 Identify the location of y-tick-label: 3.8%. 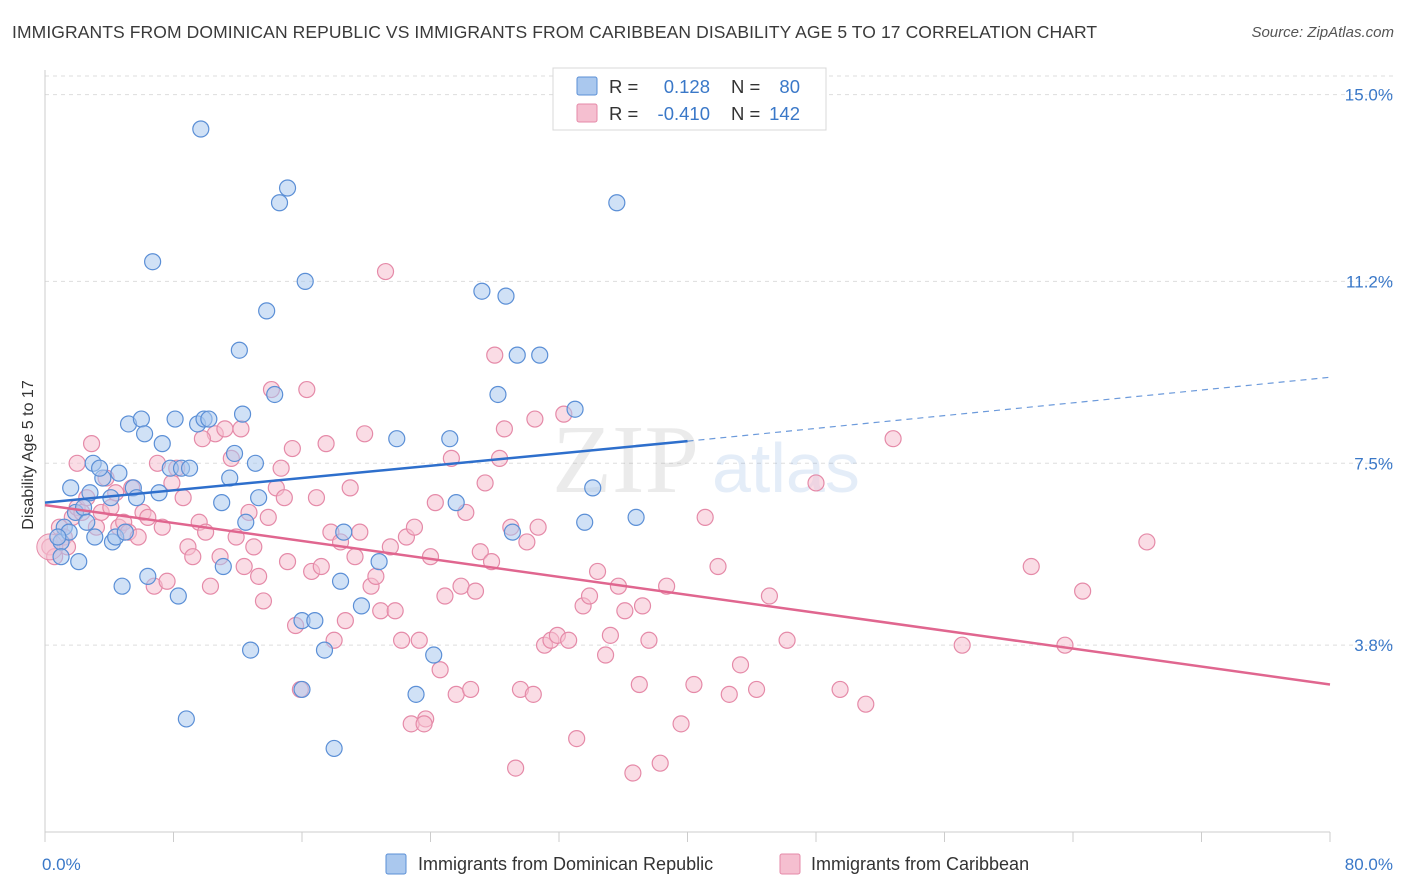
(1373, 645).